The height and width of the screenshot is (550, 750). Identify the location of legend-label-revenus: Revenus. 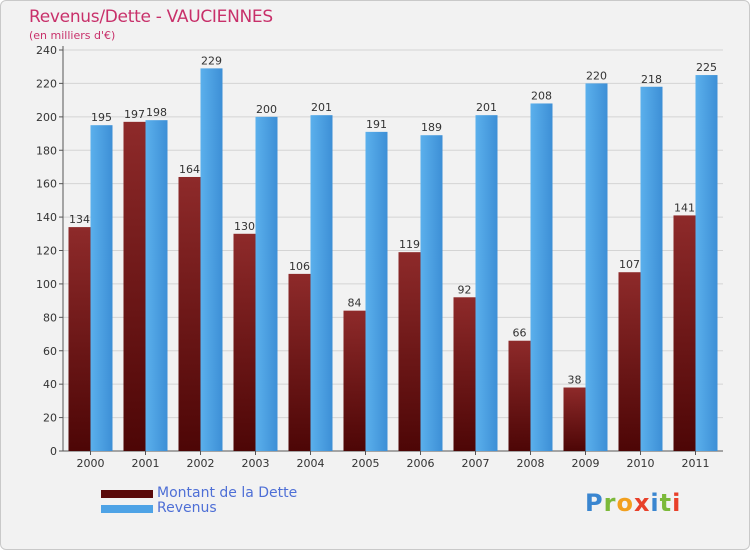
(187, 508).